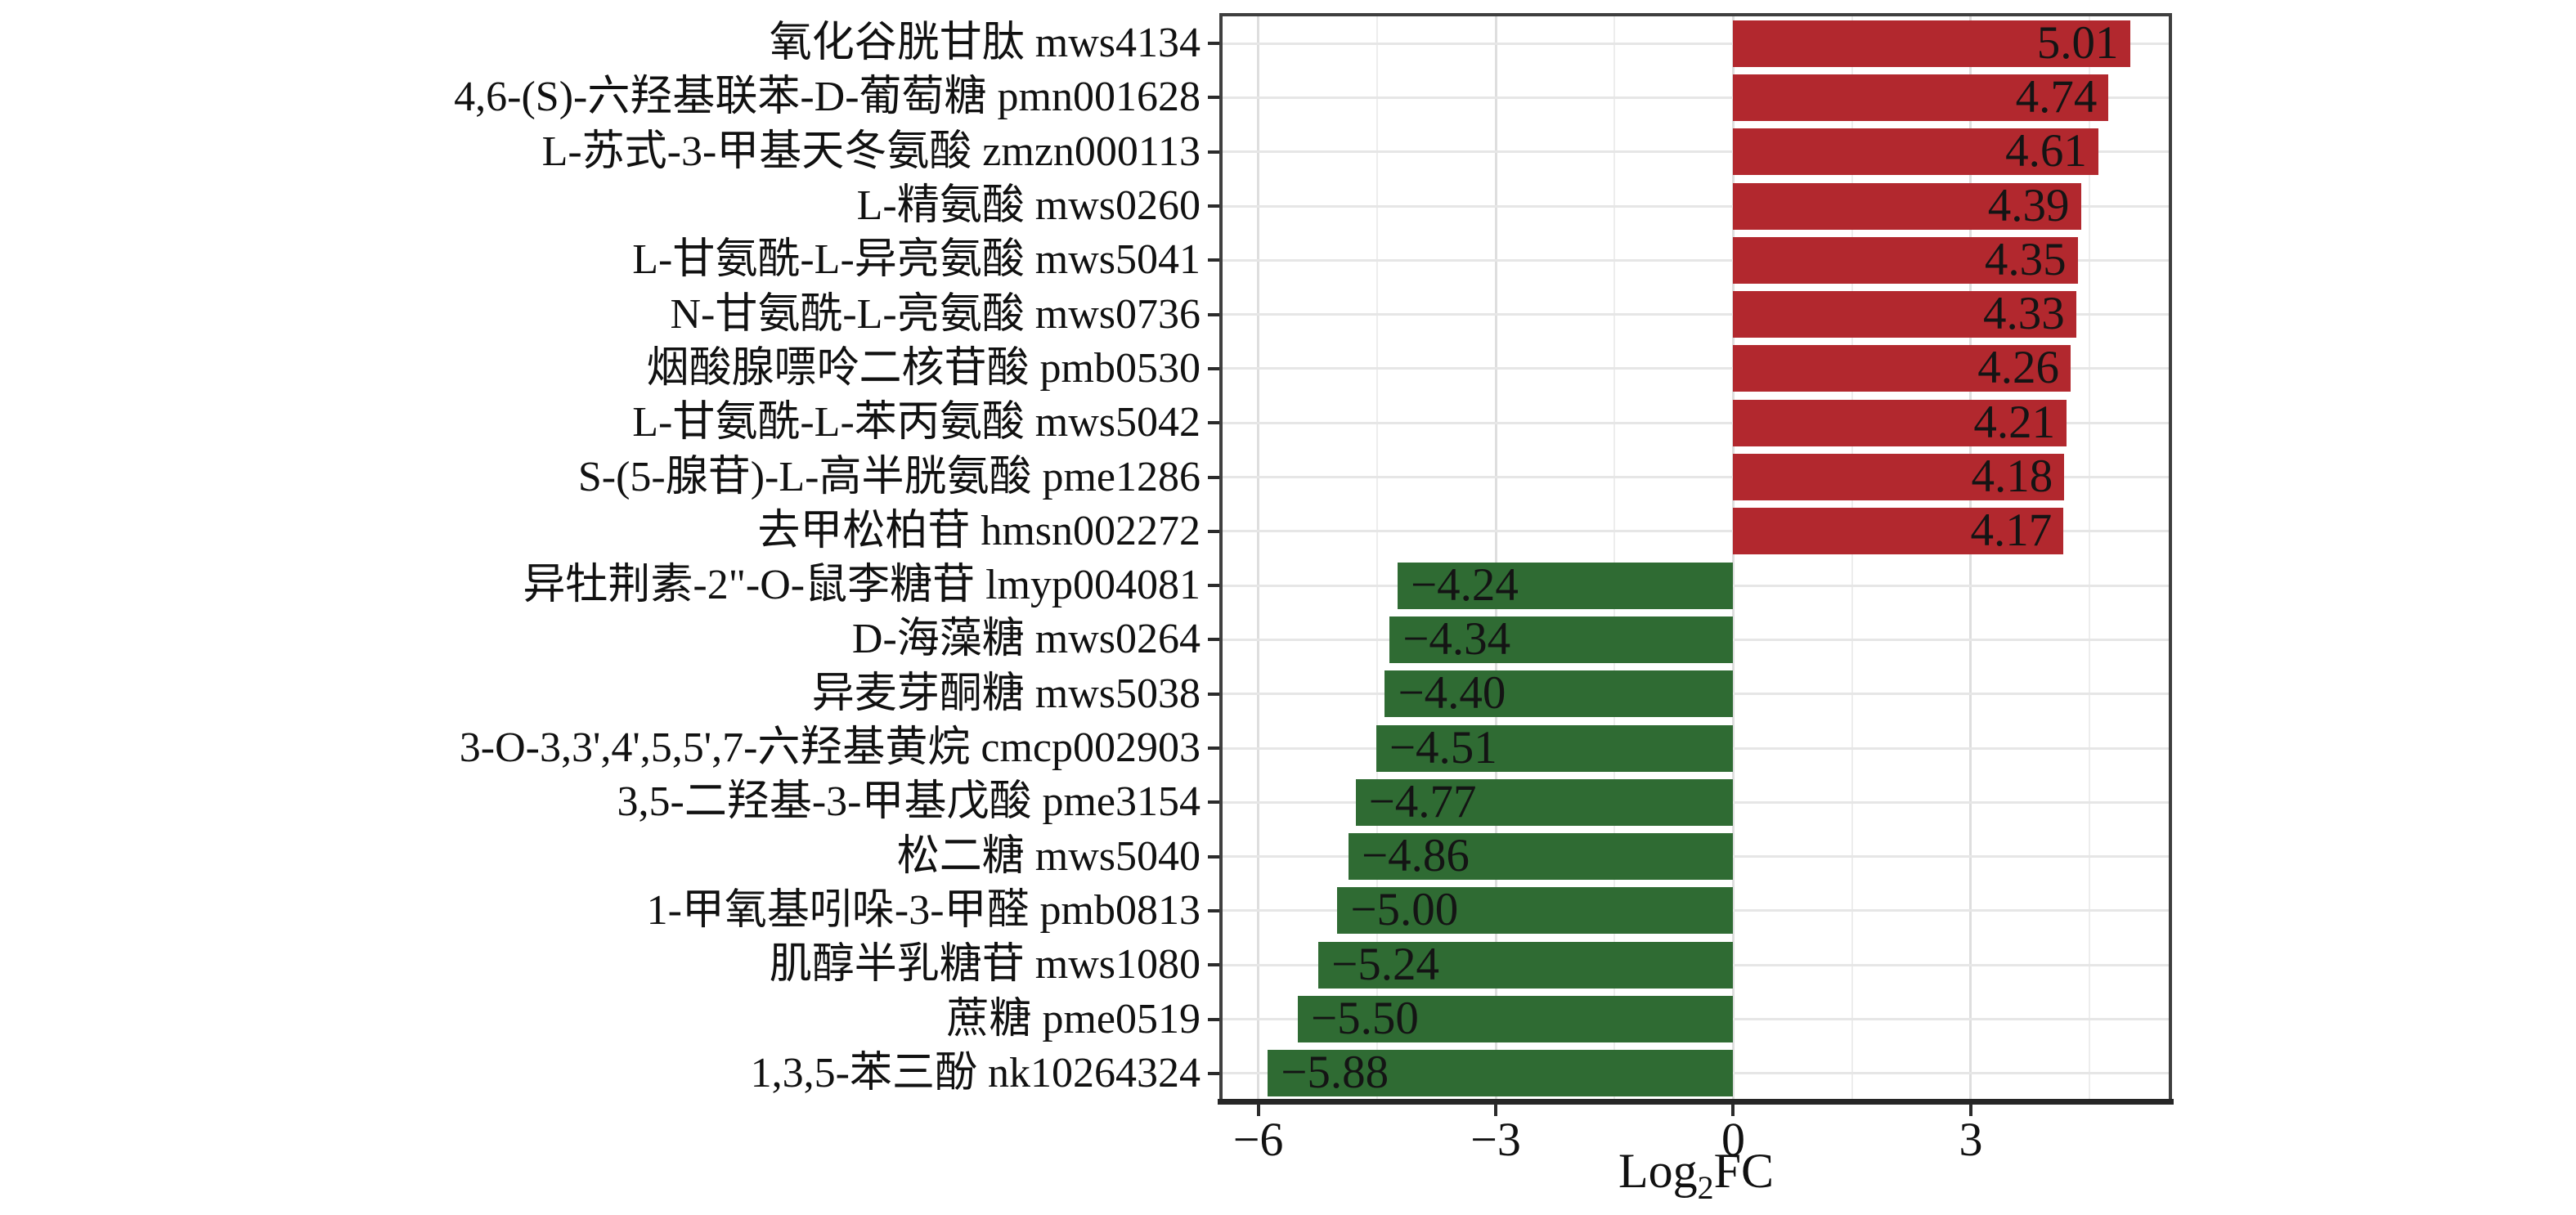  What do you see at coordinates (1565, 584) in the screenshot?
I see `bar-negative: −4.24` at bounding box center [1565, 584].